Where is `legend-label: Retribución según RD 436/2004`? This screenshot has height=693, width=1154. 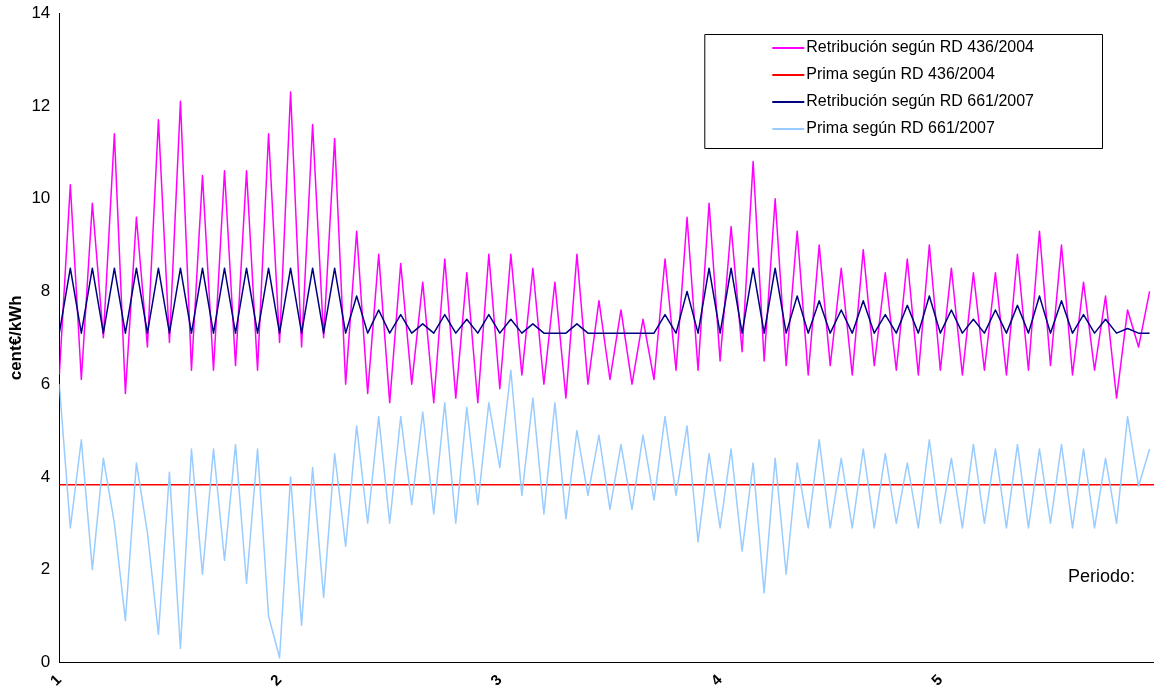
legend-label: Retribución según RD 436/2004 is located at coordinates (920, 47).